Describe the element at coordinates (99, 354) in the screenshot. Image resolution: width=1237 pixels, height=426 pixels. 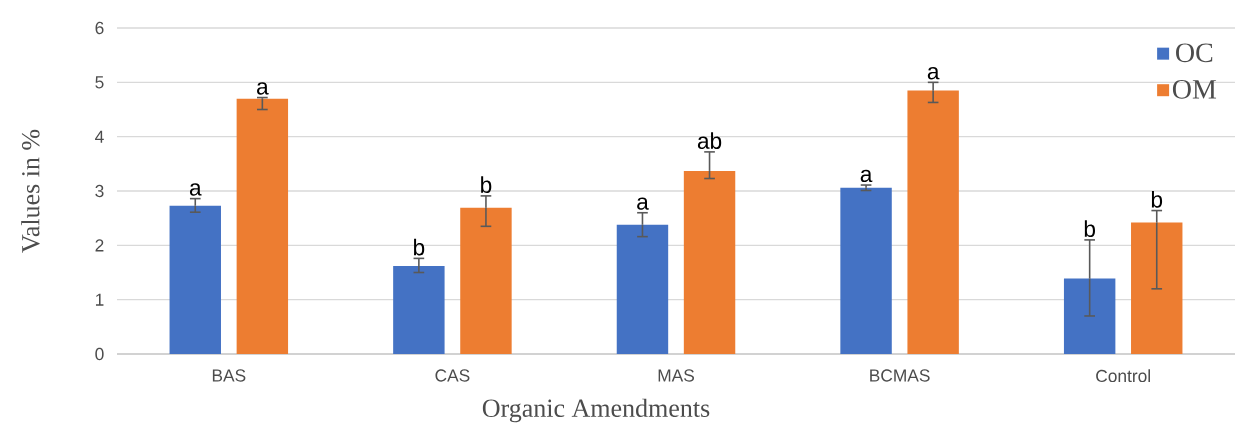
I see `y-tick-label: 0` at that location.